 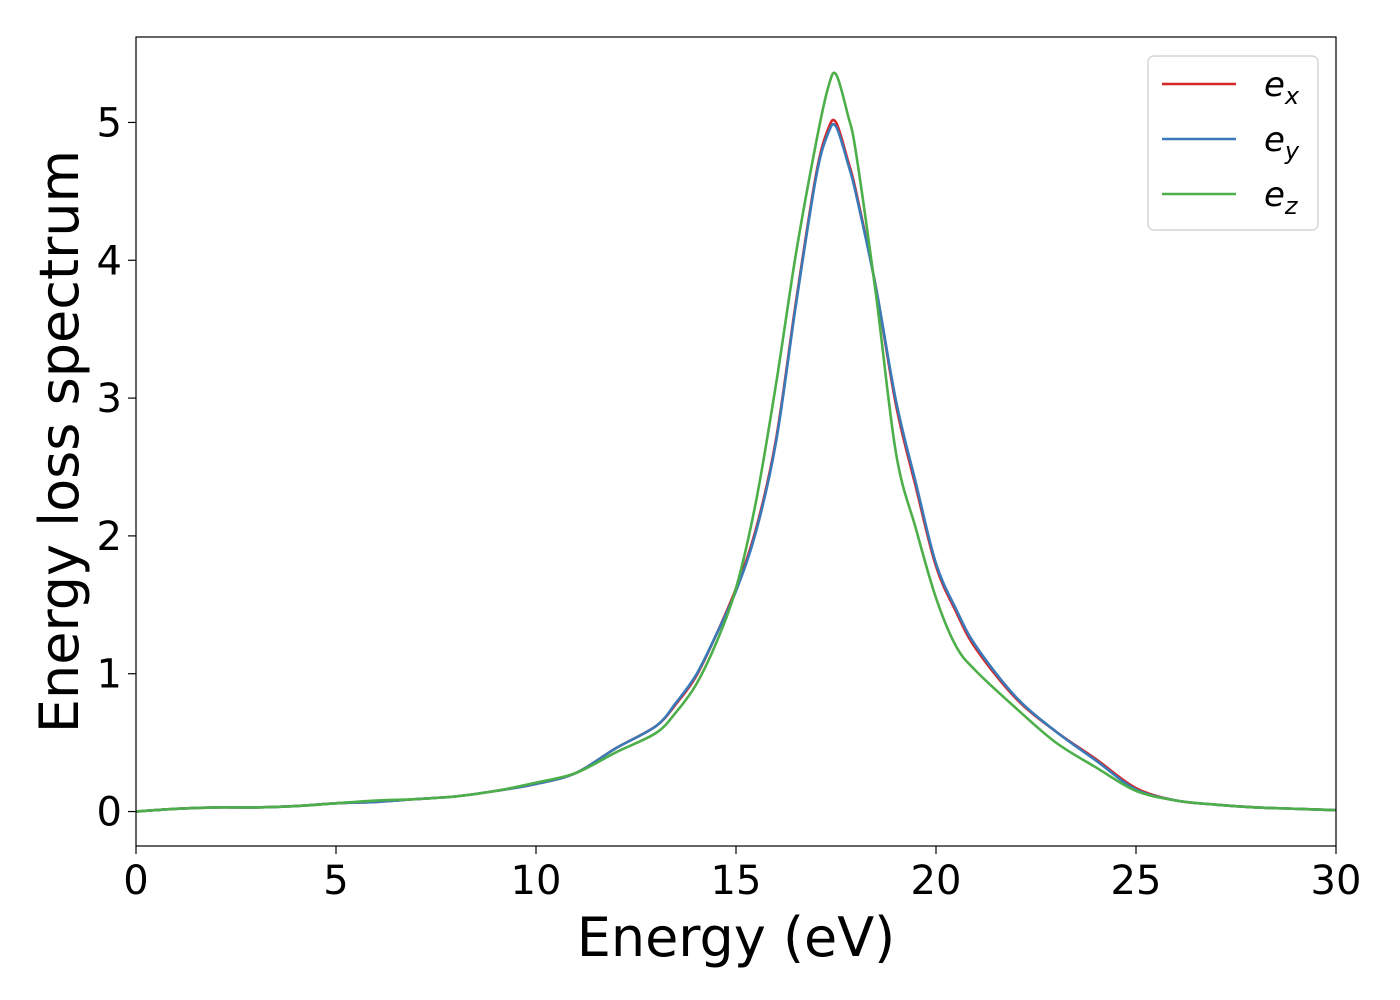 What do you see at coordinates (936, 881) in the screenshot?
I see `x-tick-label: 20` at bounding box center [936, 881].